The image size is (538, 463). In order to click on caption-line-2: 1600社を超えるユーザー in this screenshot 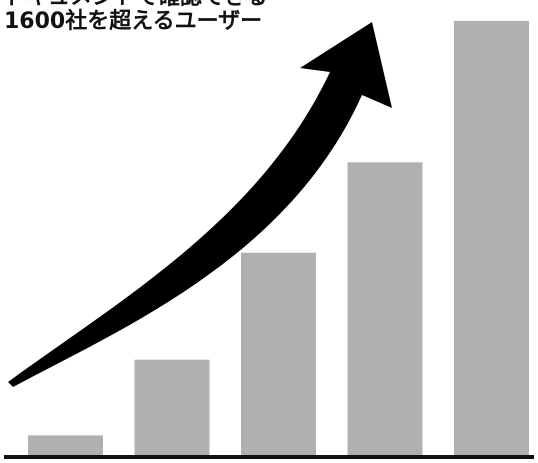, I will do `click(133, 21)`.